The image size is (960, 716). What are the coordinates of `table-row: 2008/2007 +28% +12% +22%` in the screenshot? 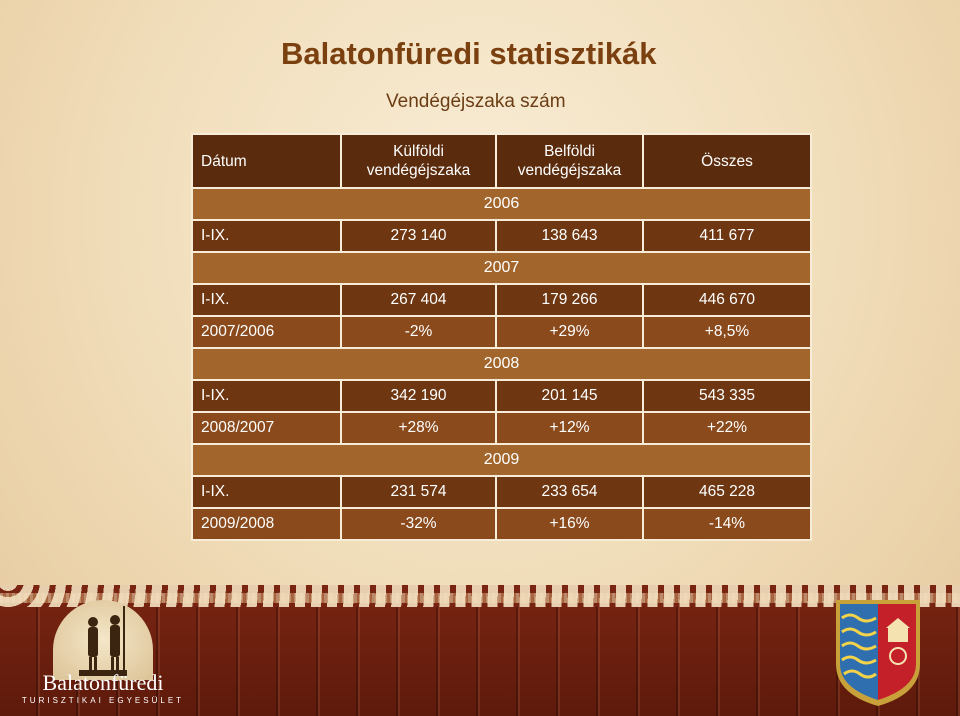 It's located at (501, 428).